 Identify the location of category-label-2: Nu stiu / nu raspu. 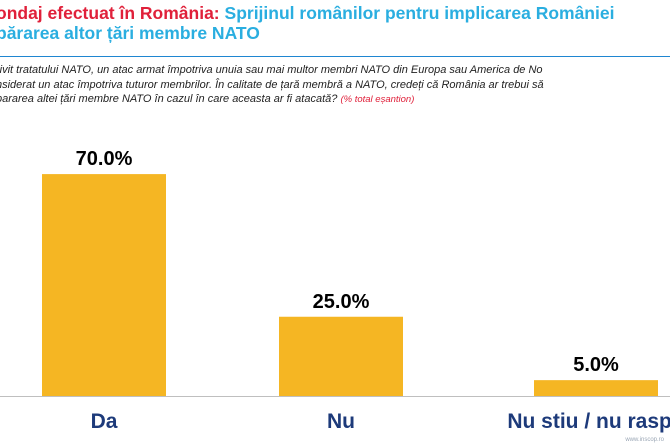
(588, 421).